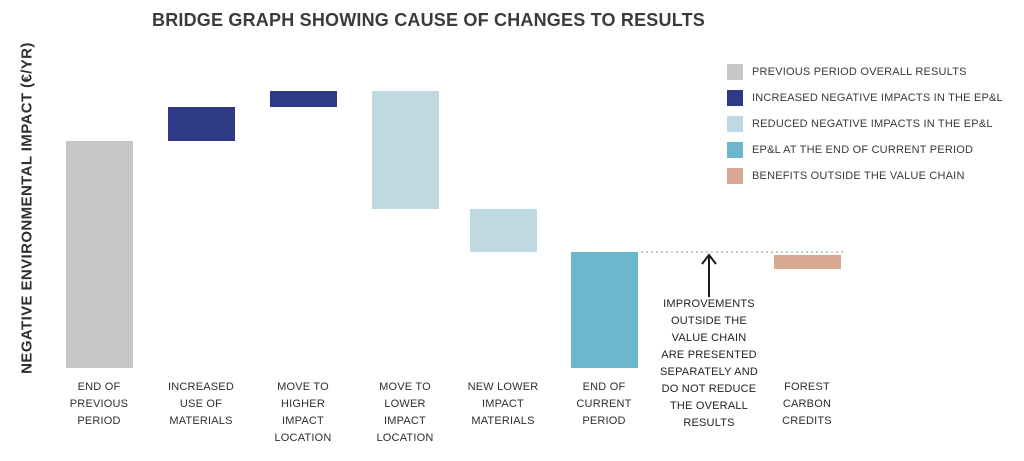  I want to click on legend-label: REDUCED NEGATIVE IMPACTS IN THE EP&L, so click(872, 124).